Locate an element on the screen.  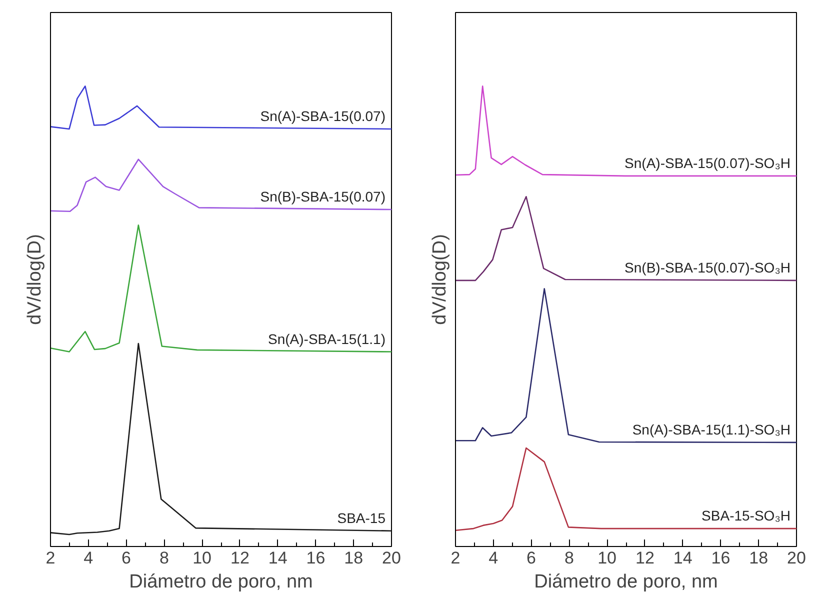
series-label: Sn(A)-SBA-15(0.07) is located at coordinates (323, 116).